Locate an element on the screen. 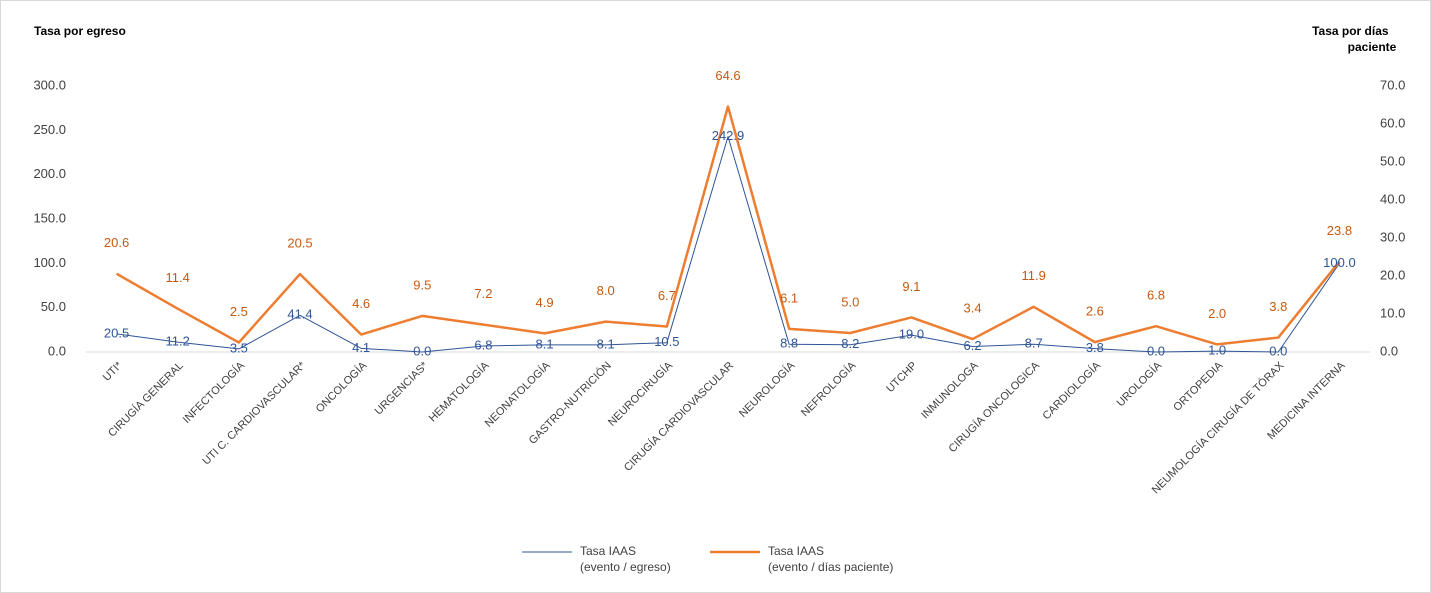  data-label: 8.2 is located at coordinates (850, 343).